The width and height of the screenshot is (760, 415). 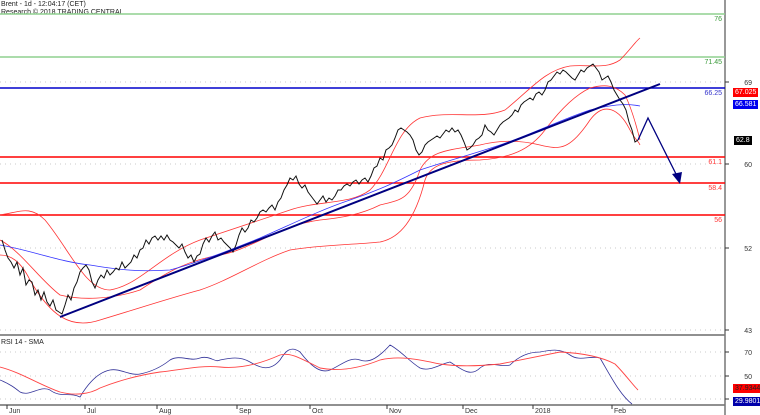 I want to click on x-tick-oct: Oct, so click(x=317, y=411).